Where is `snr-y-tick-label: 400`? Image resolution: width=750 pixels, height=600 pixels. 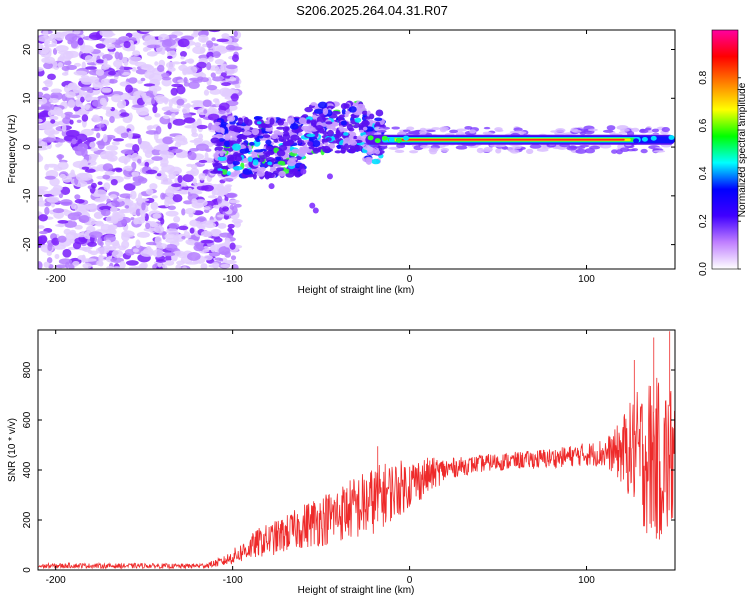 snr-y-tick-label: 400 is located at coordinates (27, 469).